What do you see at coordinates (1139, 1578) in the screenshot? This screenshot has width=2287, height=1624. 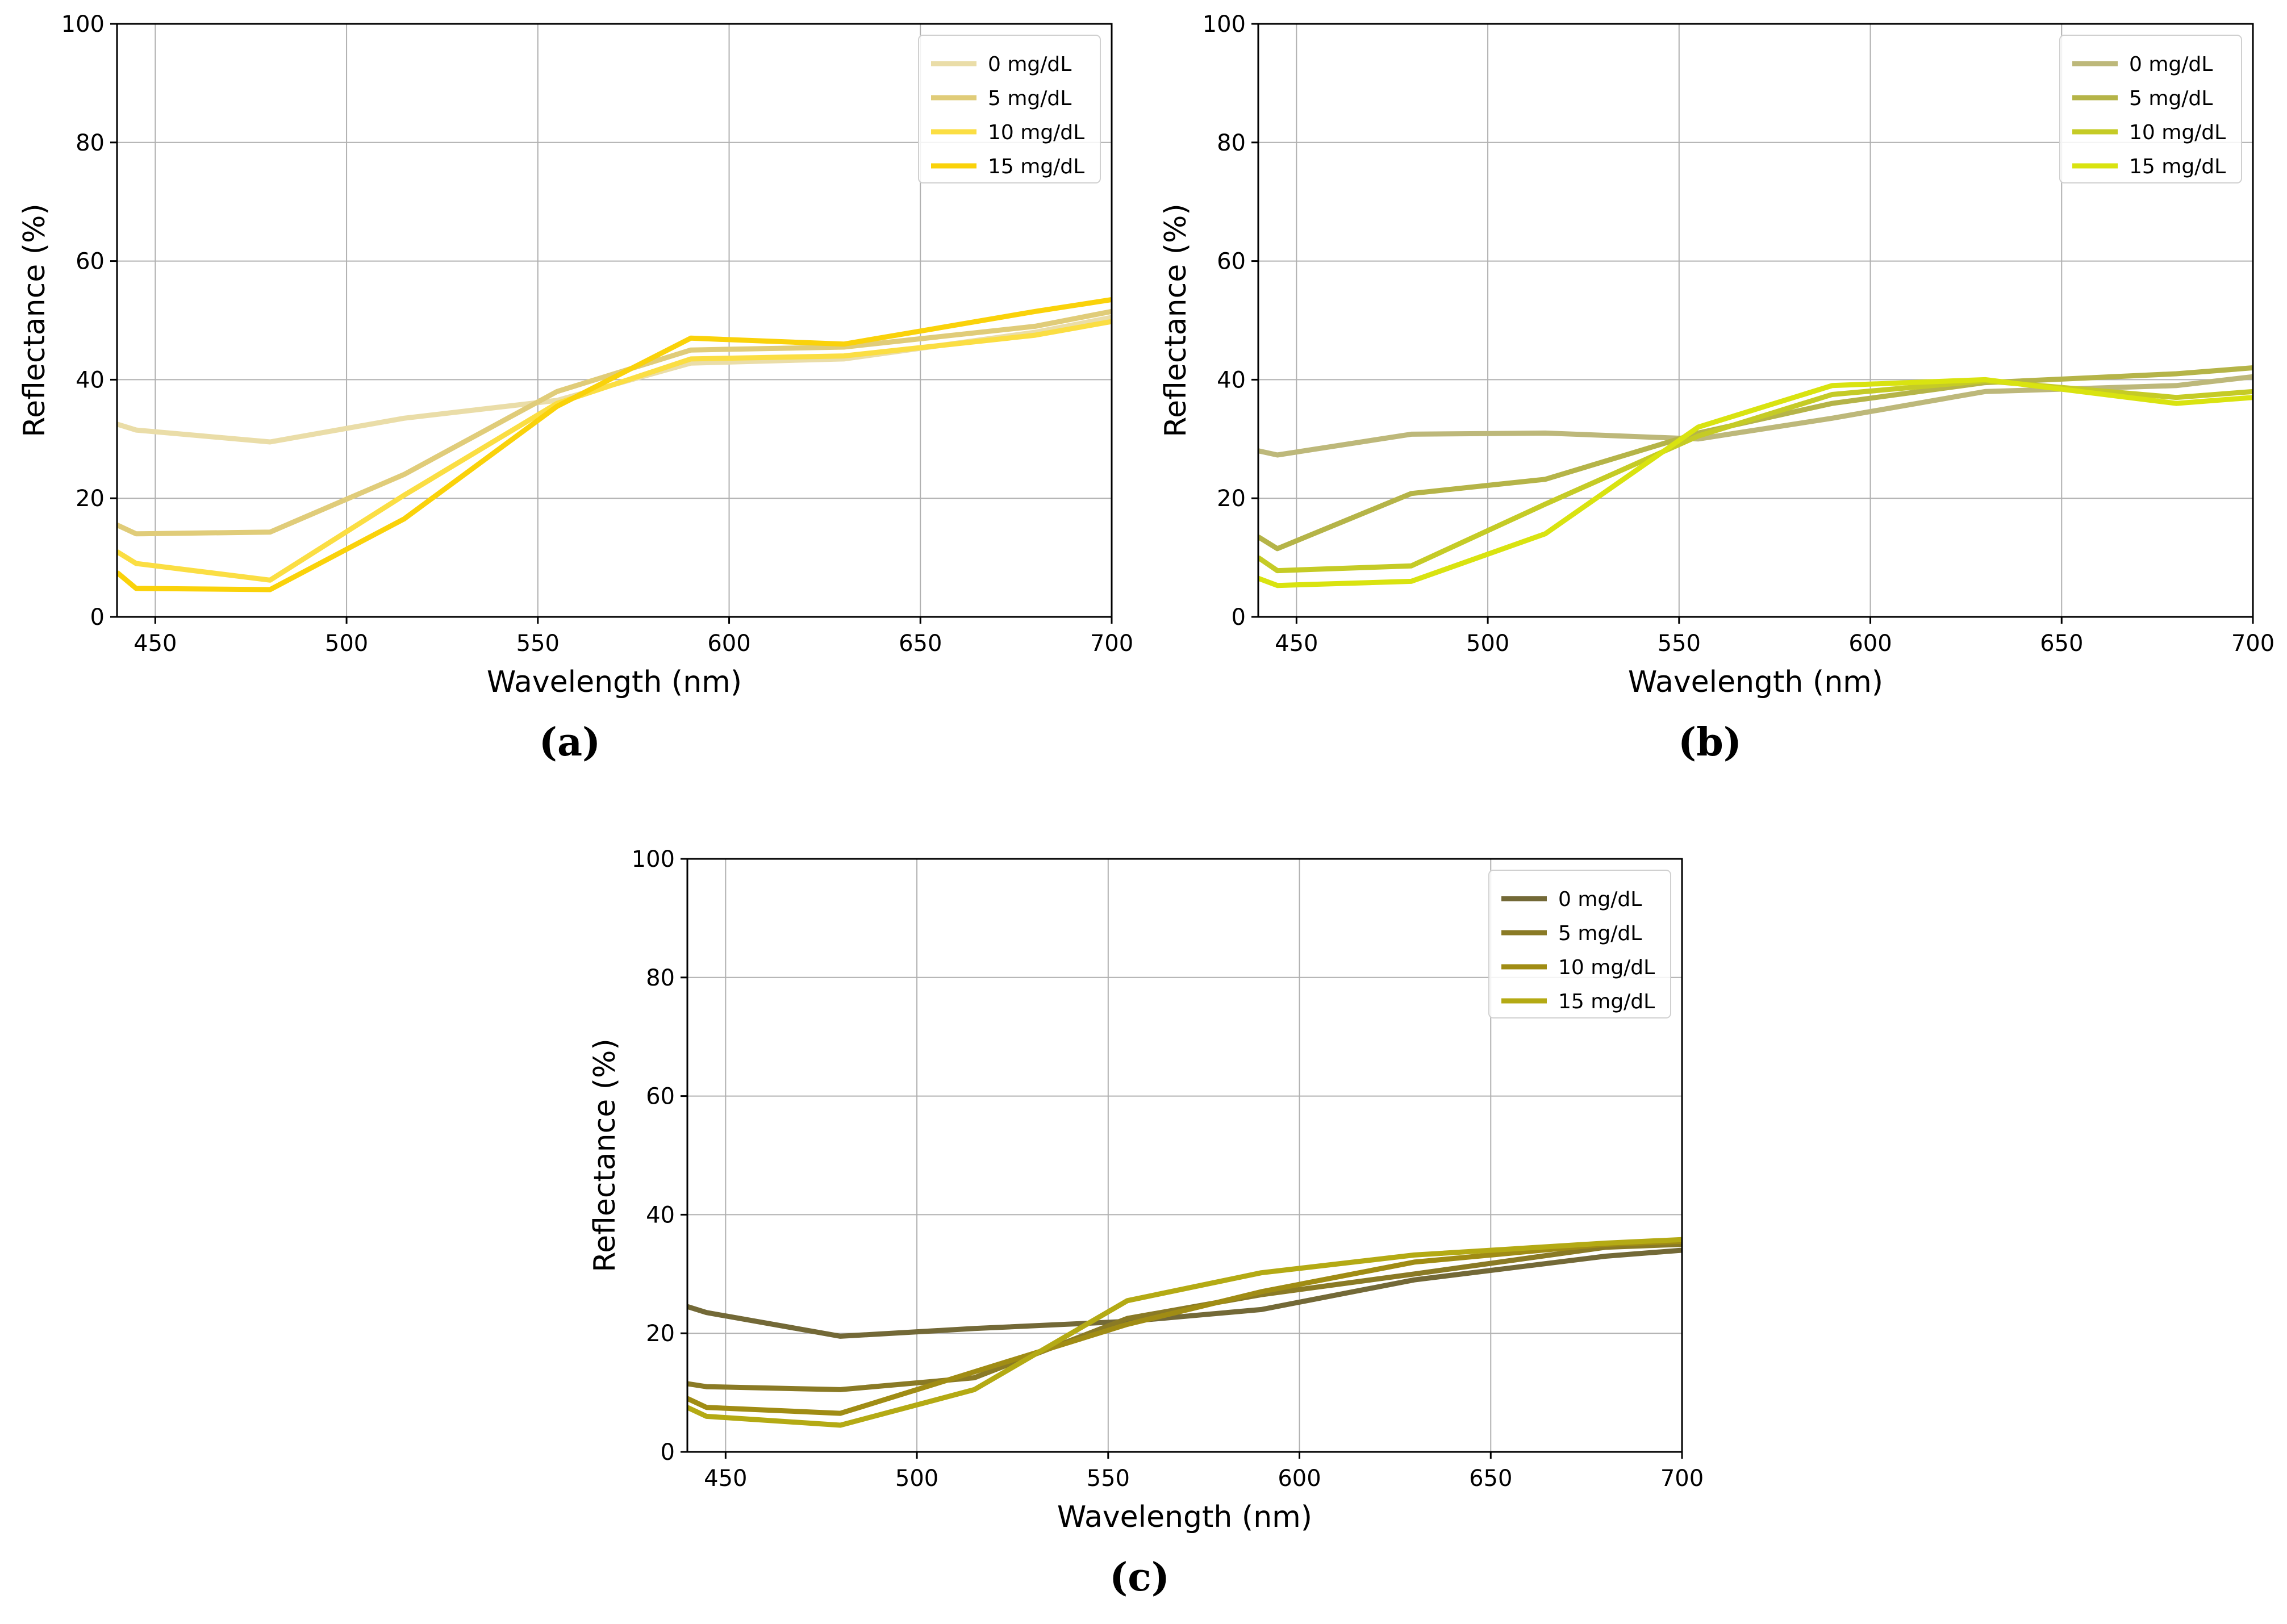 I see `subfigure-caption: (c)` at bounding box center [1139, 1578].